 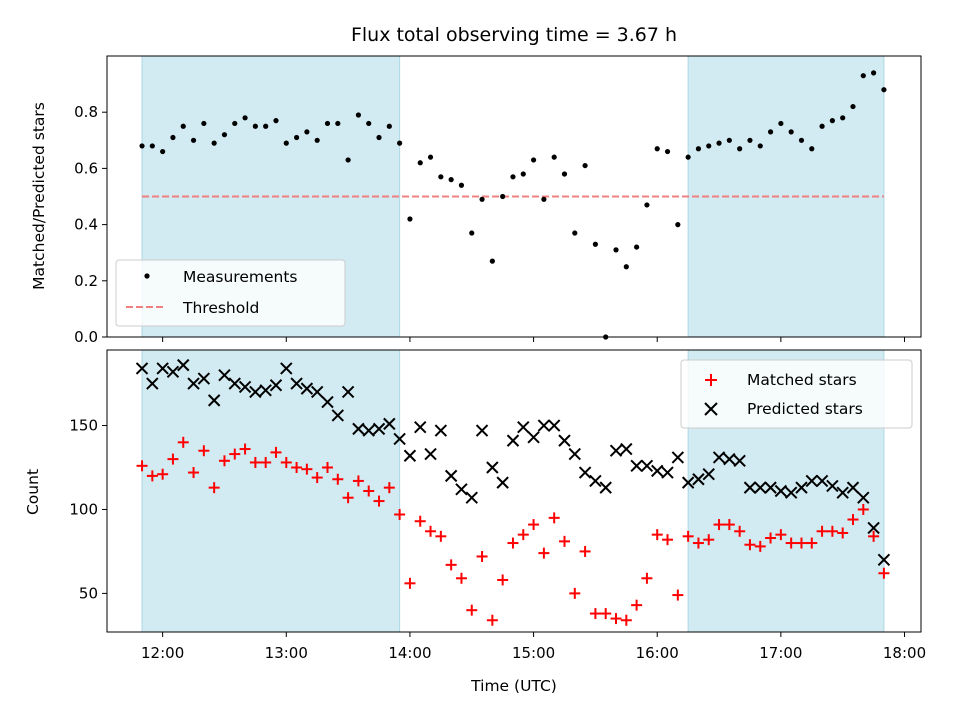 What do you see at coordinates (162, 653) in the screenshot?
I see `x-tick-label: 12:00` at bounding box center [162, 653].